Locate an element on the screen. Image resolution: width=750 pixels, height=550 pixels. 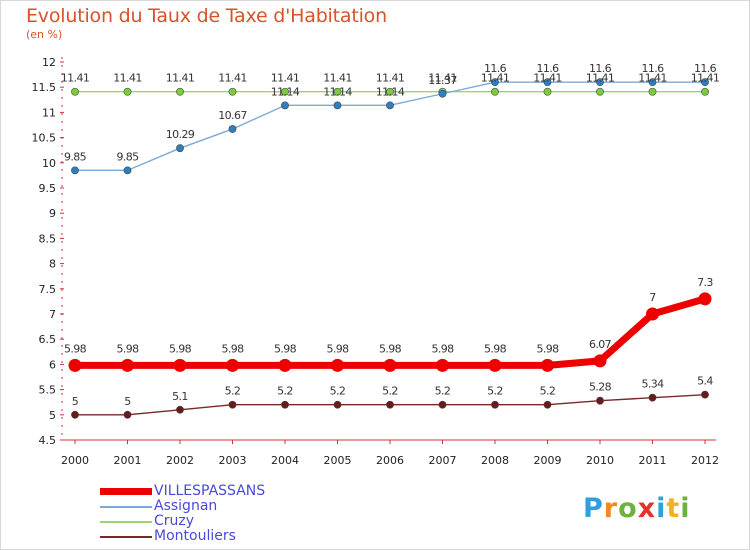
x-tick-label: 2005 is located at coordinates (338, 460).